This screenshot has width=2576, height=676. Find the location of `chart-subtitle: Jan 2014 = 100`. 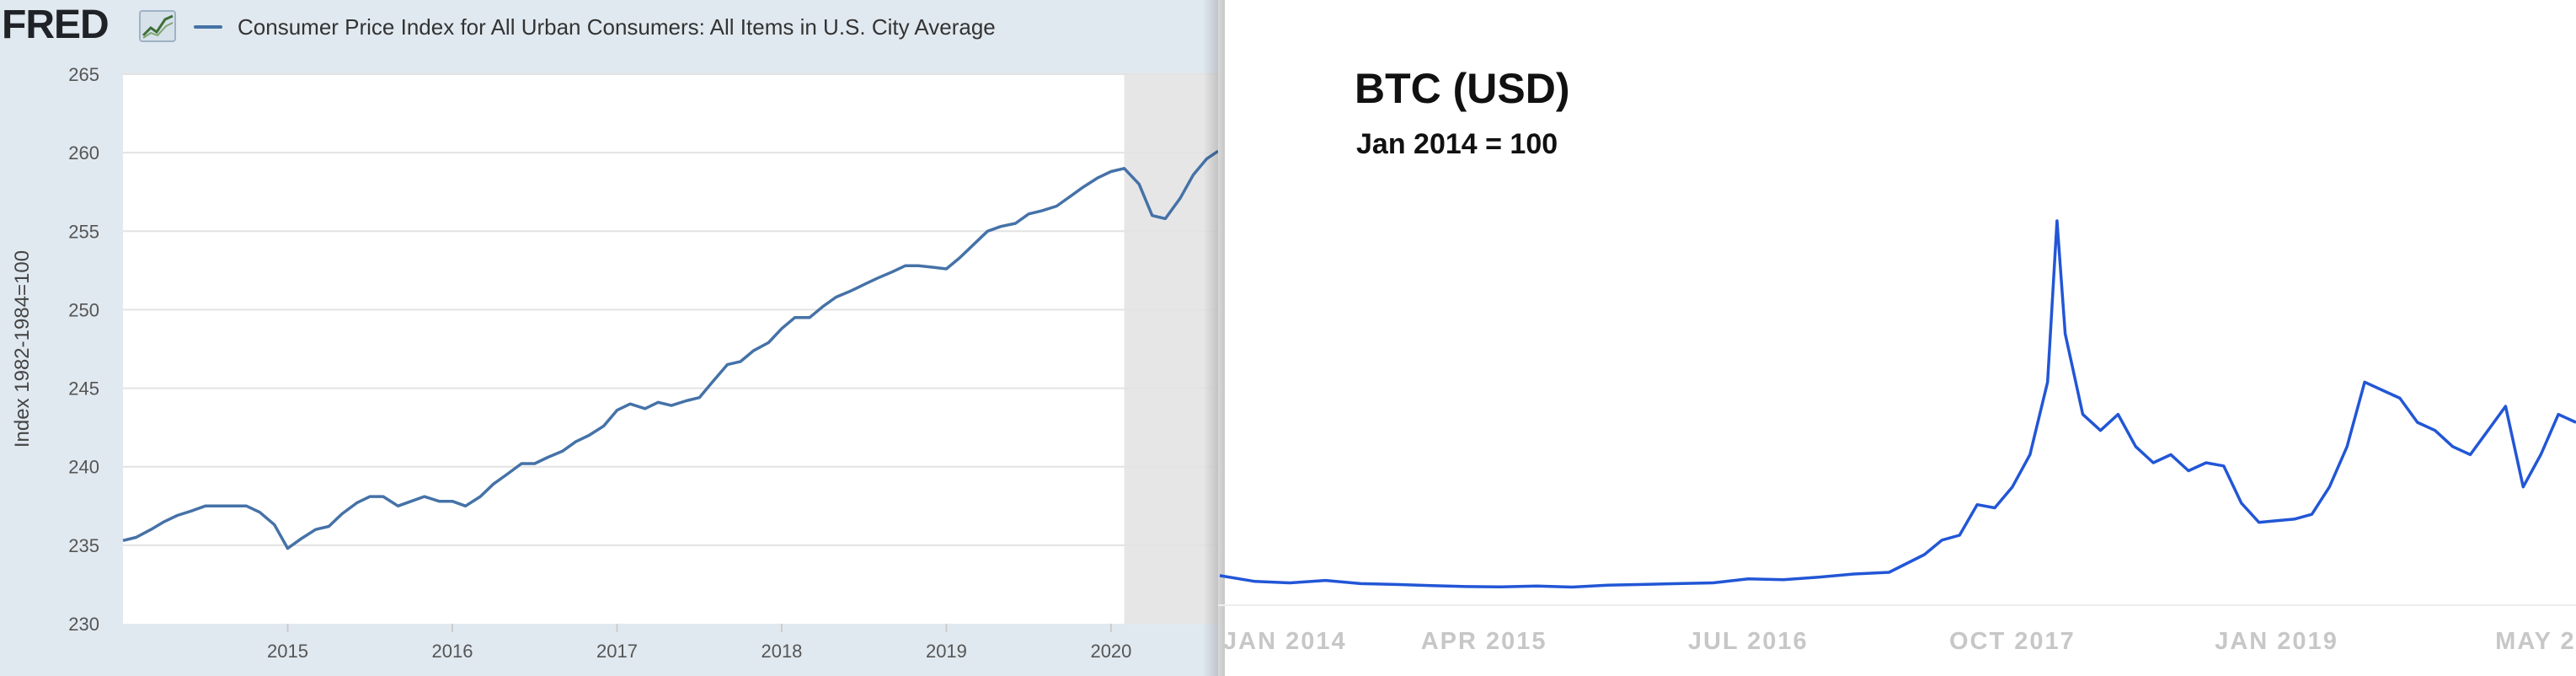

chart-subtitle: Jan 2014 = 100 is located at coordinates (1457, 144).